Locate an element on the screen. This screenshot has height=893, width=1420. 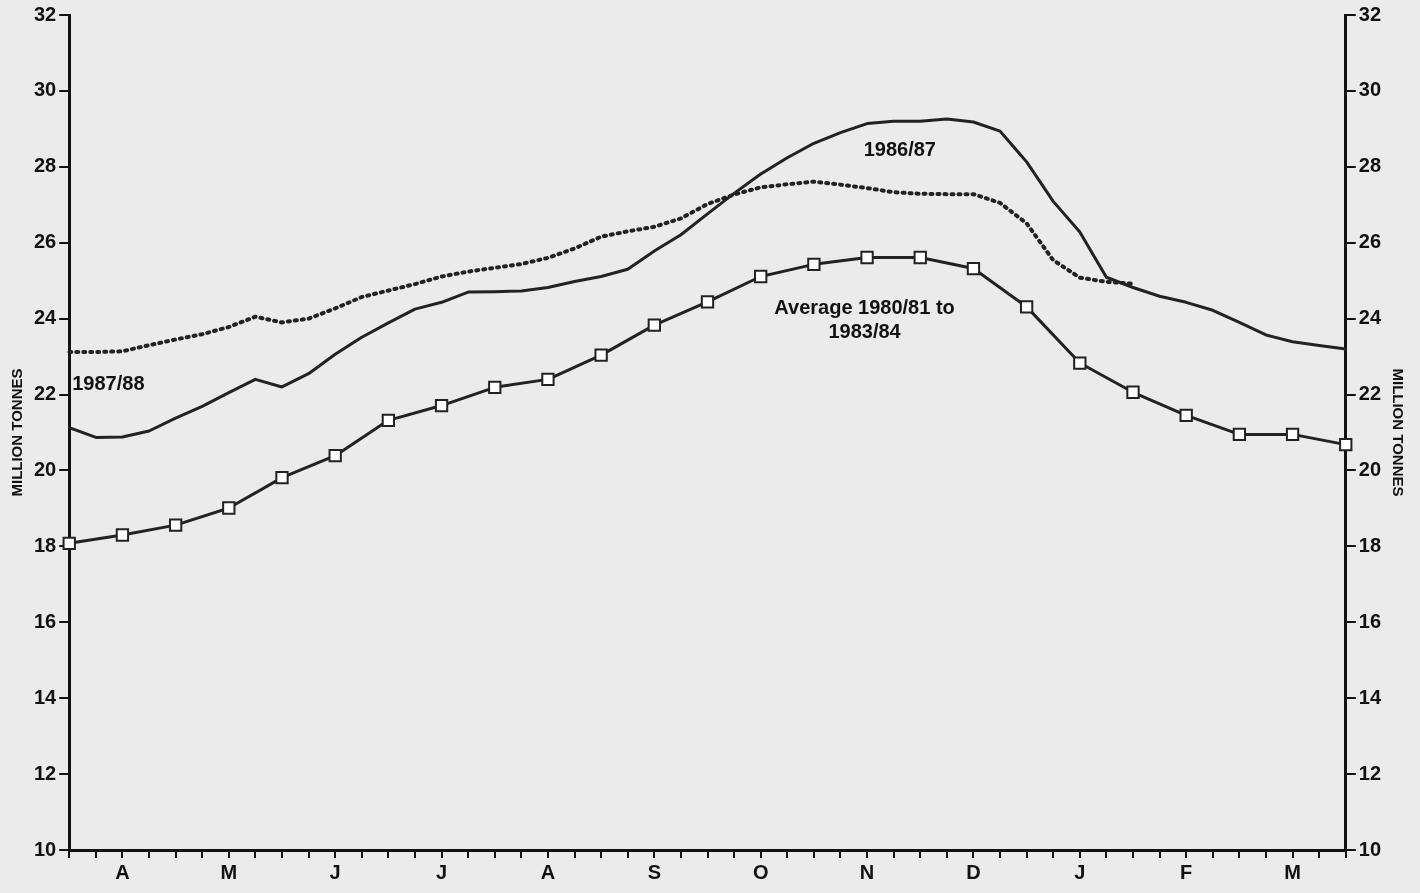
y2-tick-label: 28 is located at coordinates (1369, 165).